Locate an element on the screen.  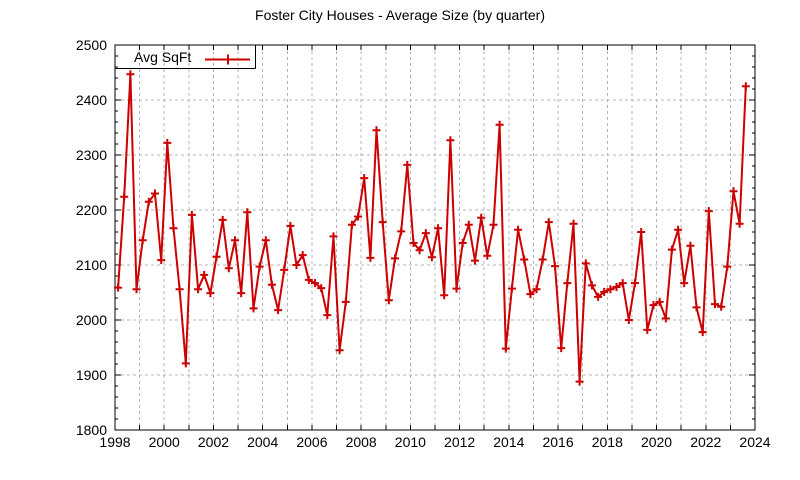
y-axis-tick-label: 2500 is located at coordinates (91, 45).